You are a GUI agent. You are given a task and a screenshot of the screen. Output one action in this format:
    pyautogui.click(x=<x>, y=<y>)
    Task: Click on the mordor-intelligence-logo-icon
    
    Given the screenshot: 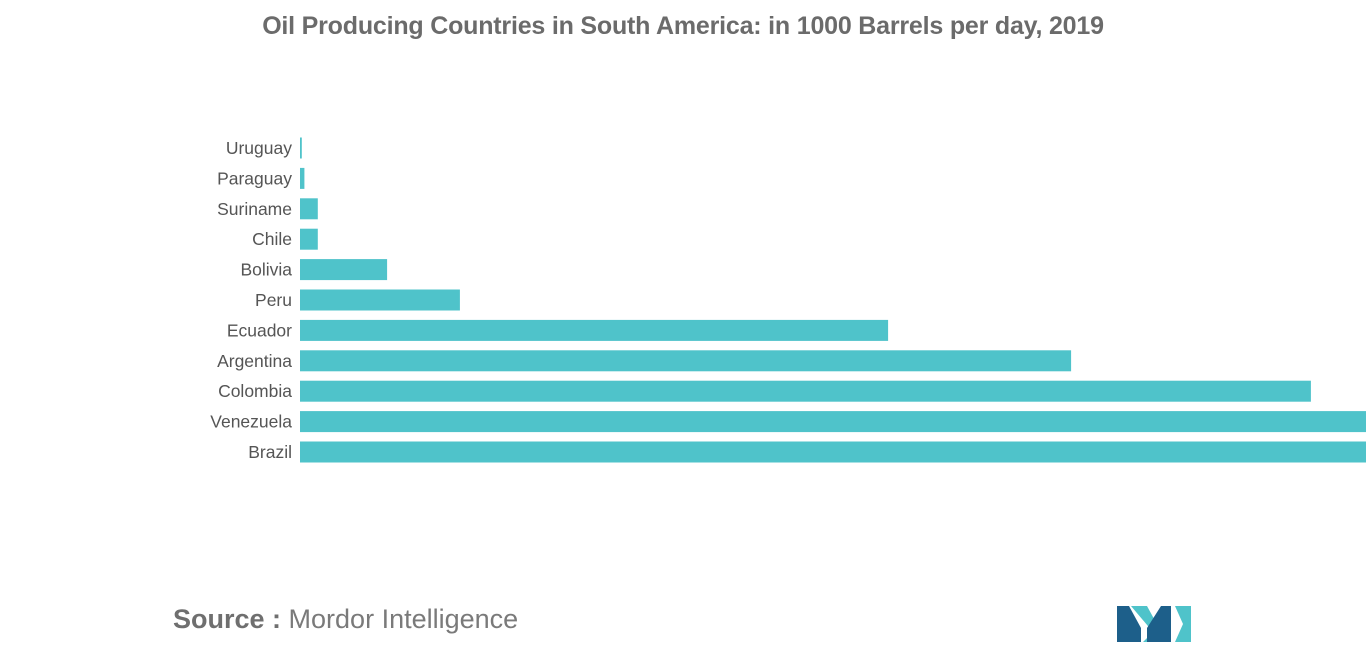 What is the action you would take?
    pyautogui.click(x=1154, y=624)
    